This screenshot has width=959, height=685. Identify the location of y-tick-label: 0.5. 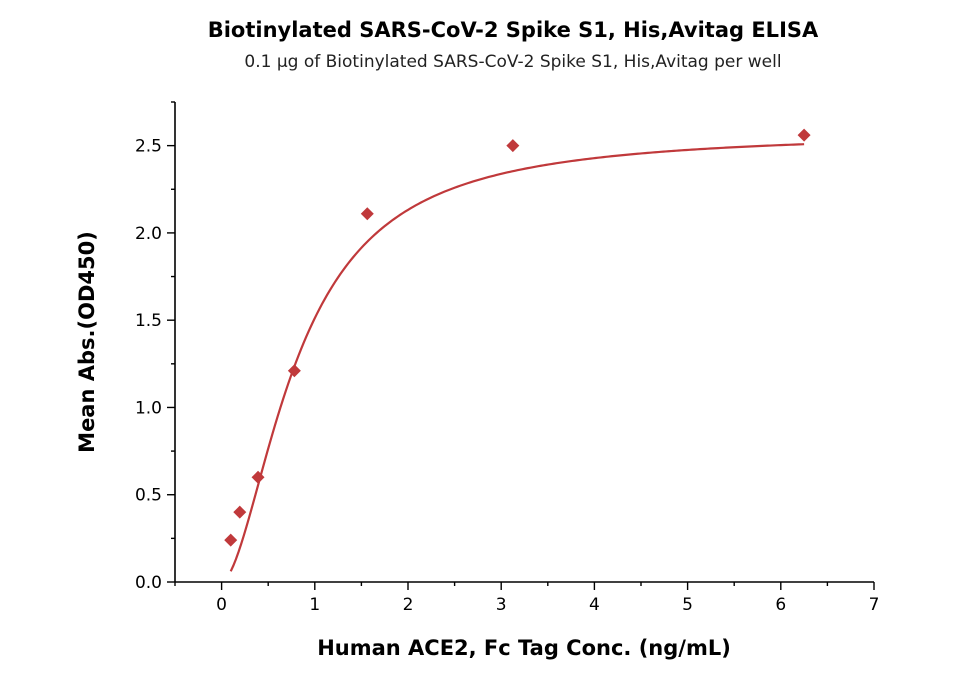
(148, 496).